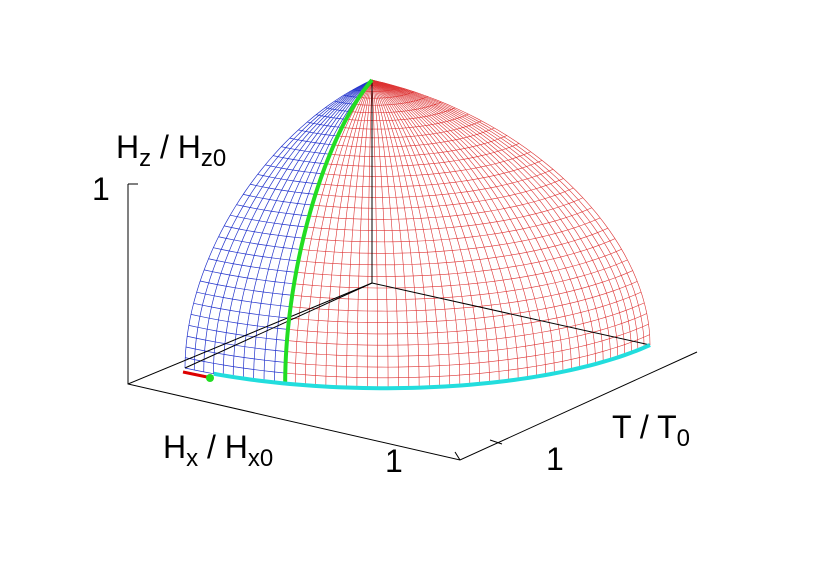  Describe the element at coordinates (683, 438) in the screenshot. I see `label-sub: 0` at that location.